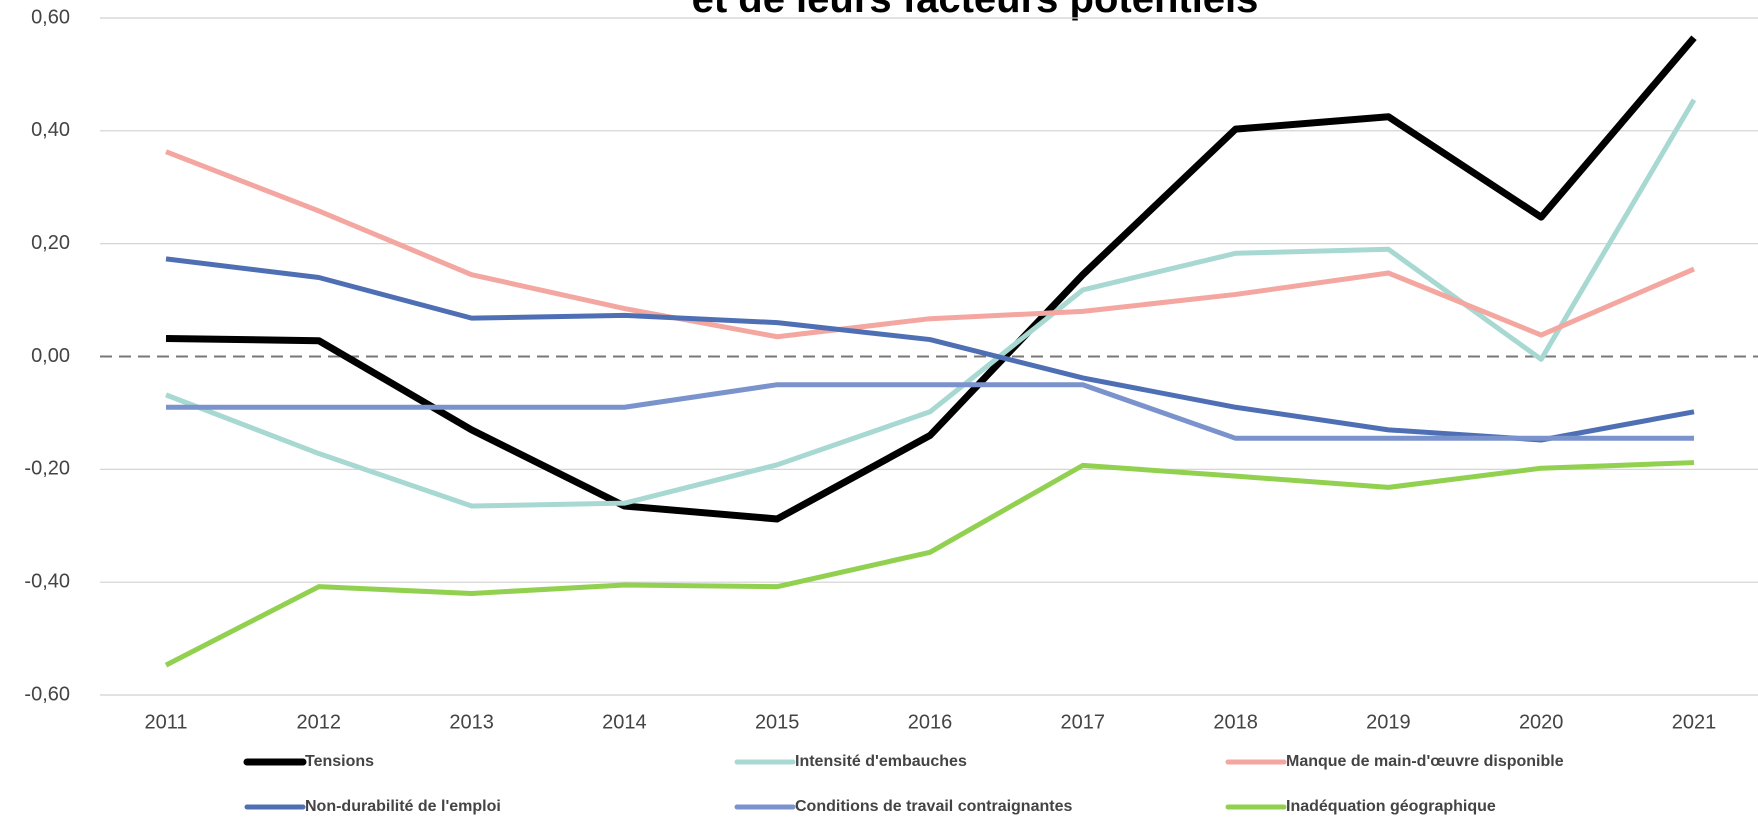 The image size is (1758, 820). Describe the element at coordinates (1425, 761) in the screenshot. I see `legend-label: Manque de main-d'œuvre disponible` at that location.